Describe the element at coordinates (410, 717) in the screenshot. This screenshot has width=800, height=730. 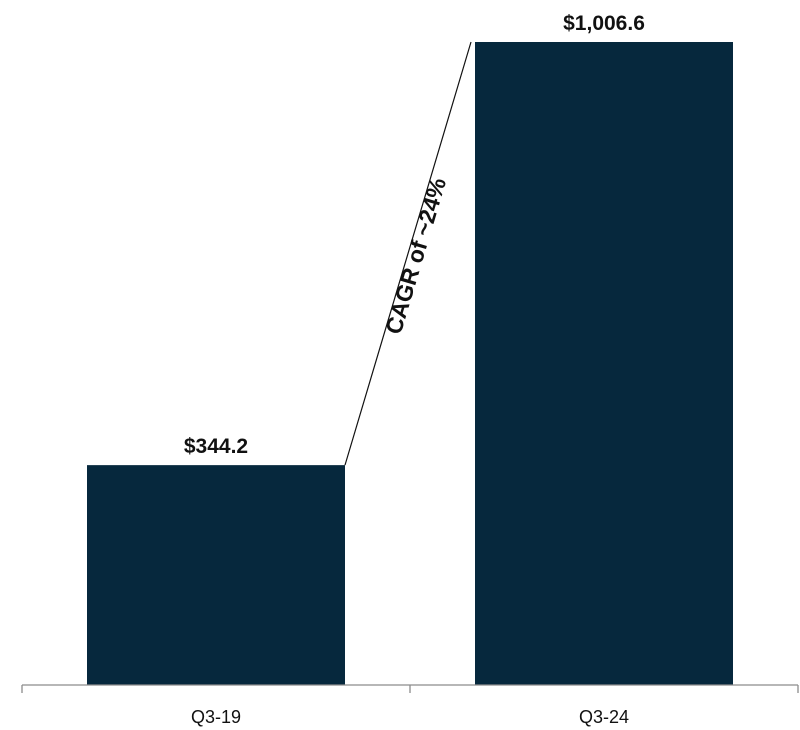
I see `tick-labels-group: Q3-19 Q3-24` at that location.